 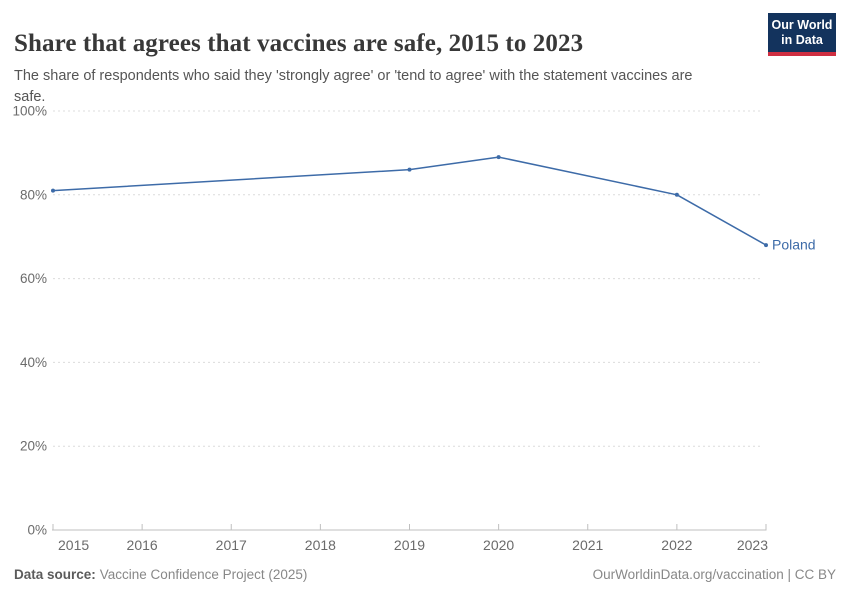 I want to click on series-entity-label: Poland, so click(x=794, y=245).